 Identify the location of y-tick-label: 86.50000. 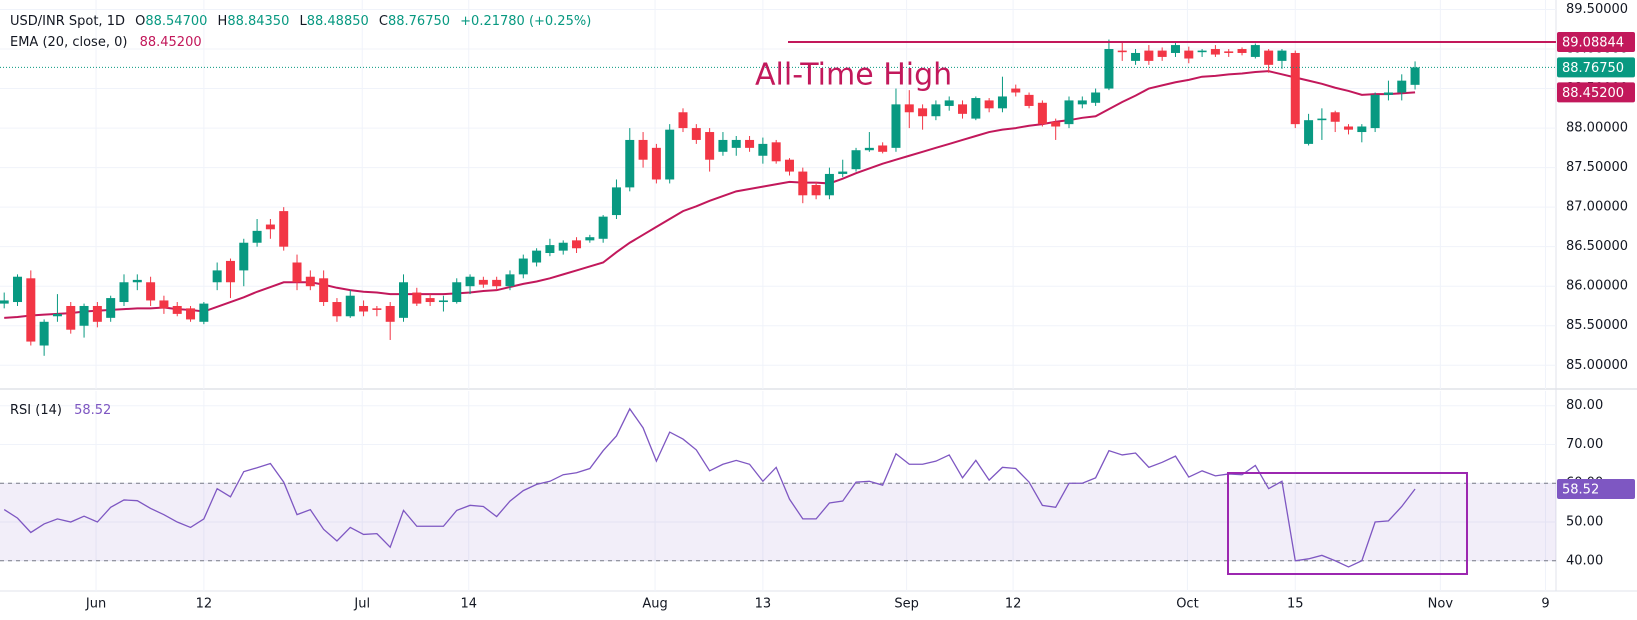
(1597, 246).